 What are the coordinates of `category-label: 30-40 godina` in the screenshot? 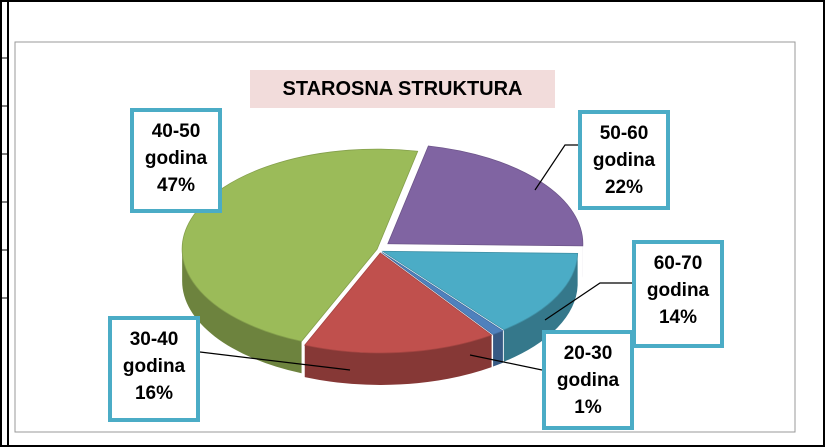 It's located at (154, 353).